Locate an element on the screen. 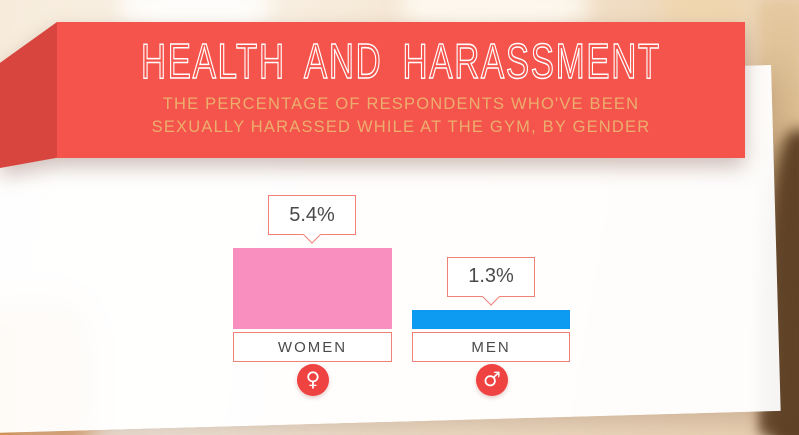 The height and width of the screenshot is (435, 799). male-symbol: ♂ is located at coordinates (492, 379).